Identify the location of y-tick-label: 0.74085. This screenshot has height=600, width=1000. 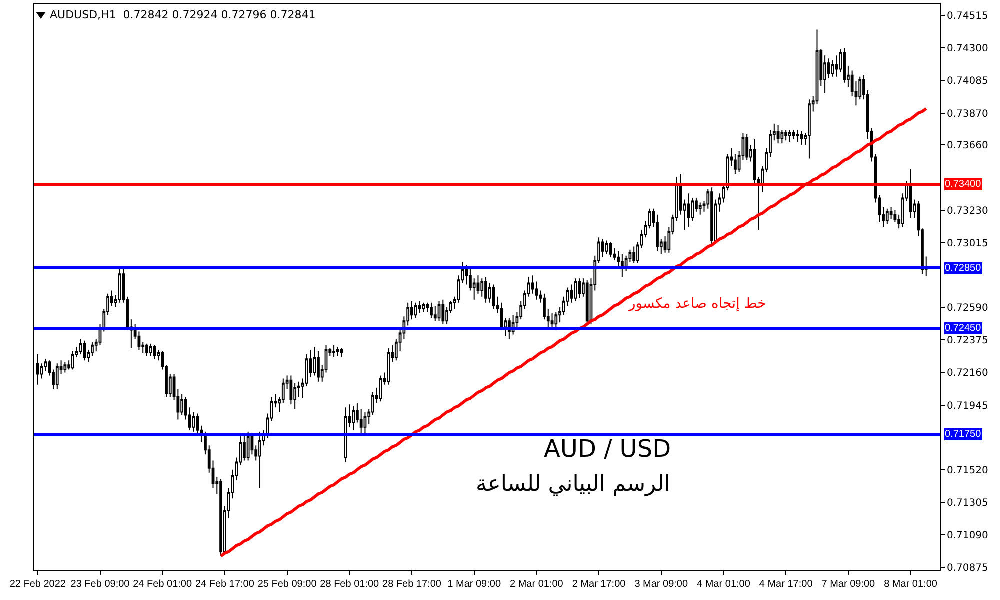
(967, 82).